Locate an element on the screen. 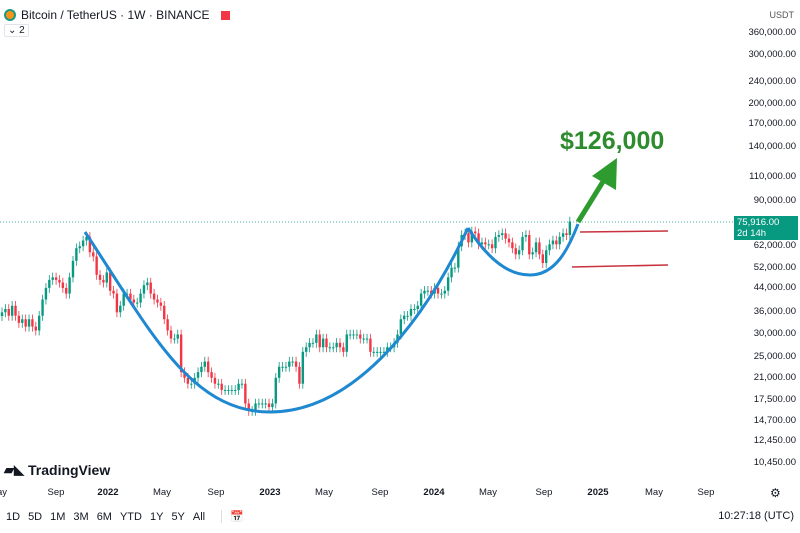 This screenshot has width=800, height=533. range-selector: 1D 5D 1M 3M 6M YTD 1Y 5Y All 📅 is located at coordinates (125, 516).